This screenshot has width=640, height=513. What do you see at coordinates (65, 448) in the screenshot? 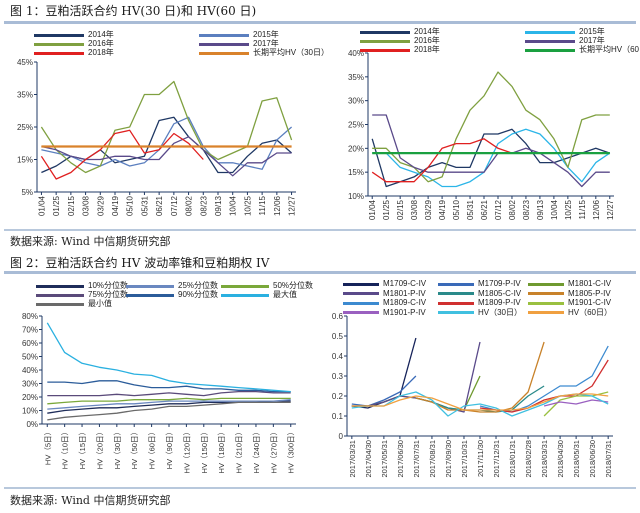
I see `x-tick-label: HV（10日）` at bounding box center [65, 448].